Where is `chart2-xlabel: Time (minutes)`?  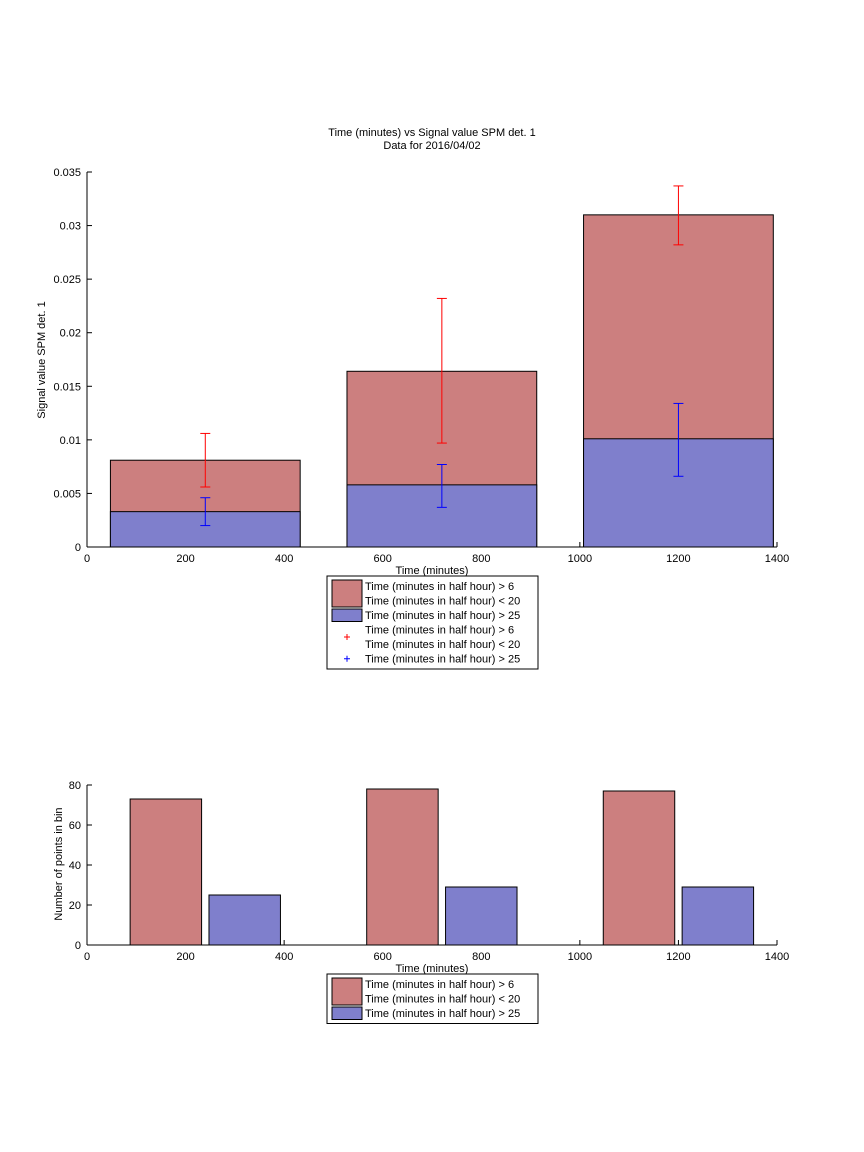
chart2-xlabel: Time (minutes) is located at coordinates (432, 969).